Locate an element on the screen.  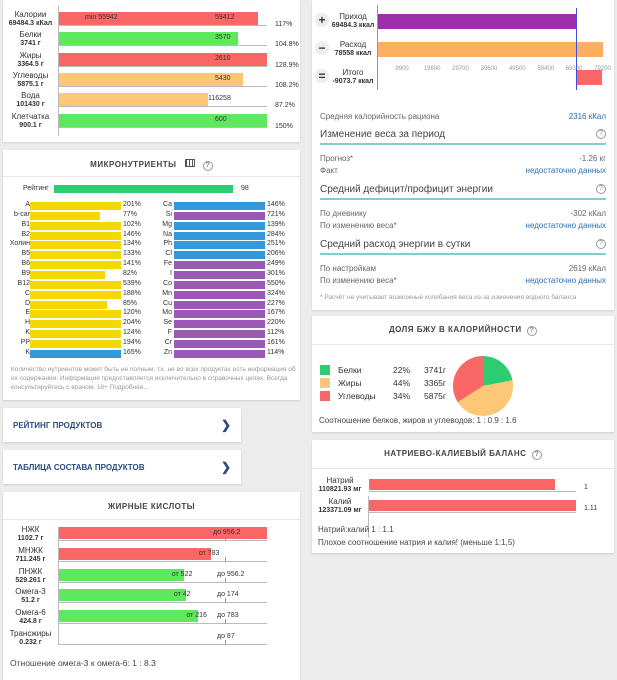
nutrient-label: Cr is located at coordinates (168, 342).